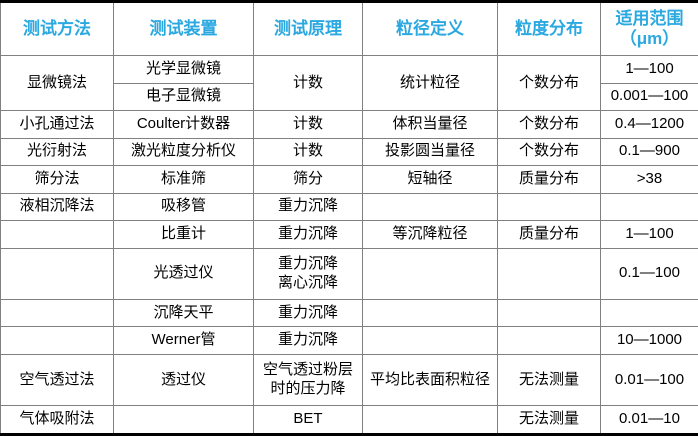  What do you see at coordinates (183, 234) in the screenshot?
I see `cell-device: 比重计` at bounding box center [183, 234].